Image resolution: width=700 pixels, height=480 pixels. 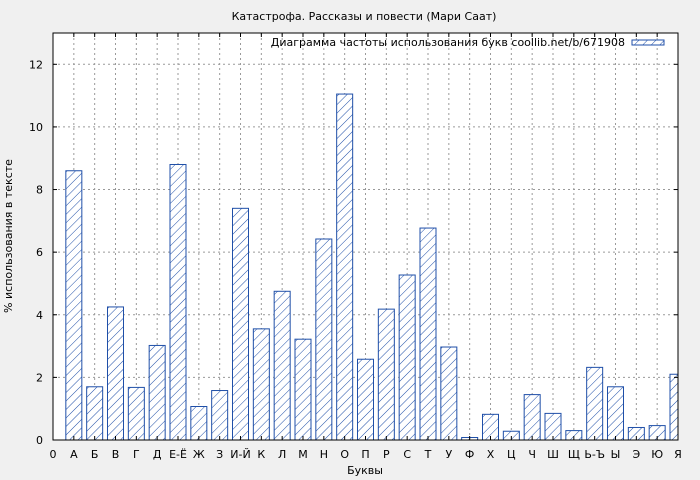 I want to click on bar-Р, so click(x=386, y=374).